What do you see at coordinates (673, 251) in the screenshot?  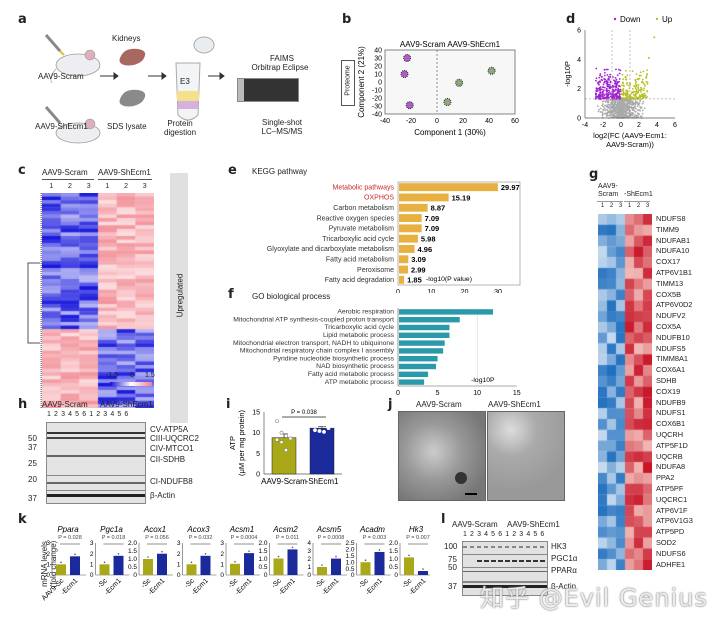 I see `gene-row-label: NDUFA10` at bounding box center [673, 251].